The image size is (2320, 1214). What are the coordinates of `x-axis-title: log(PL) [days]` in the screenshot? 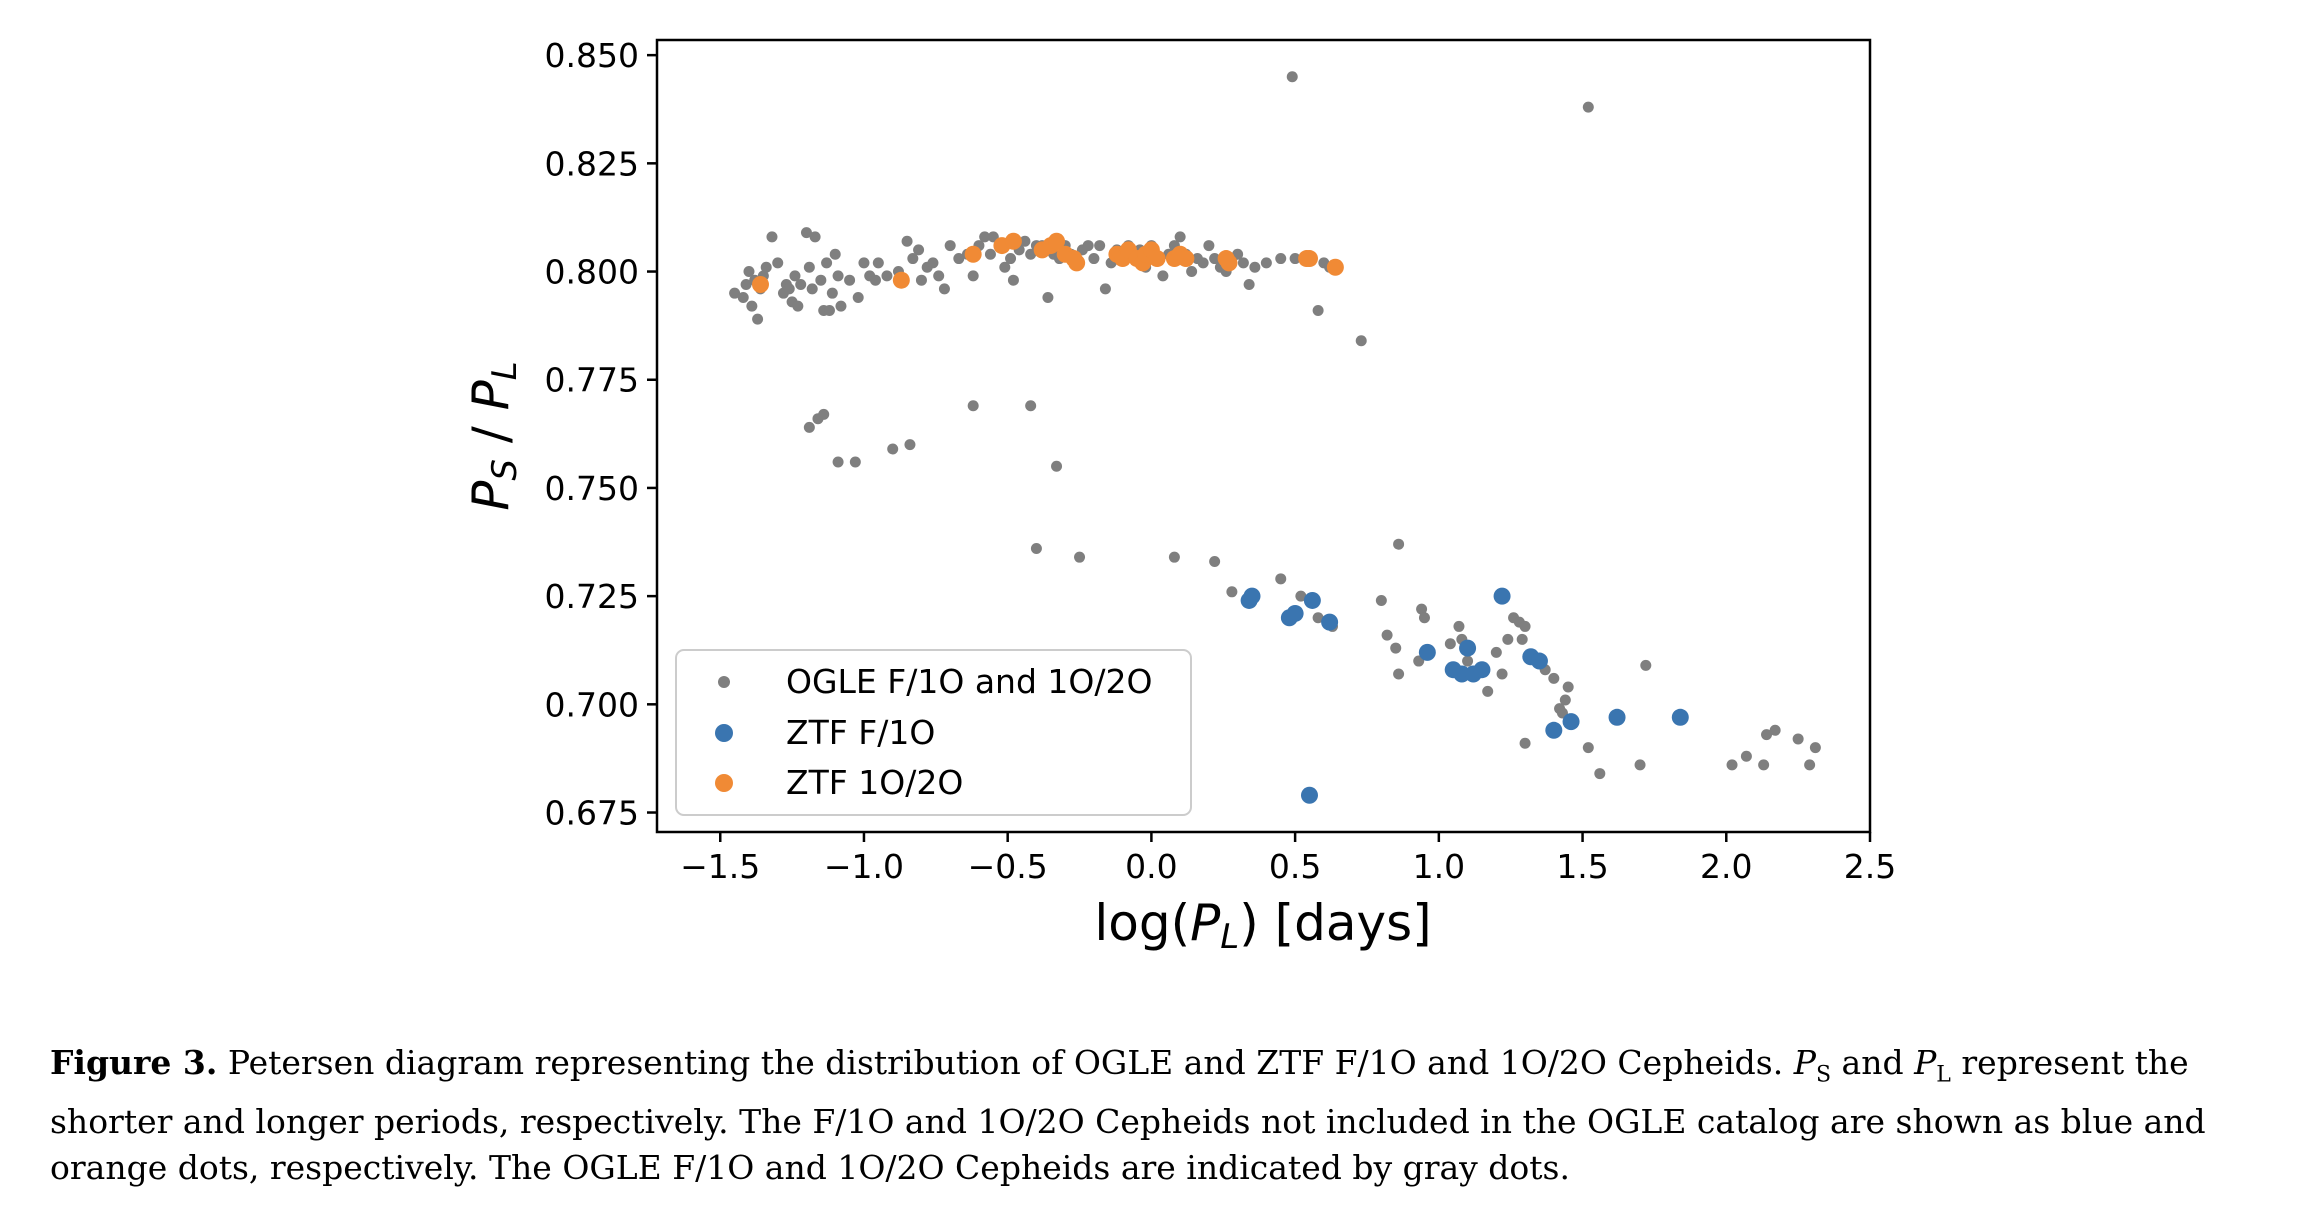 It's located at (1262, 925).